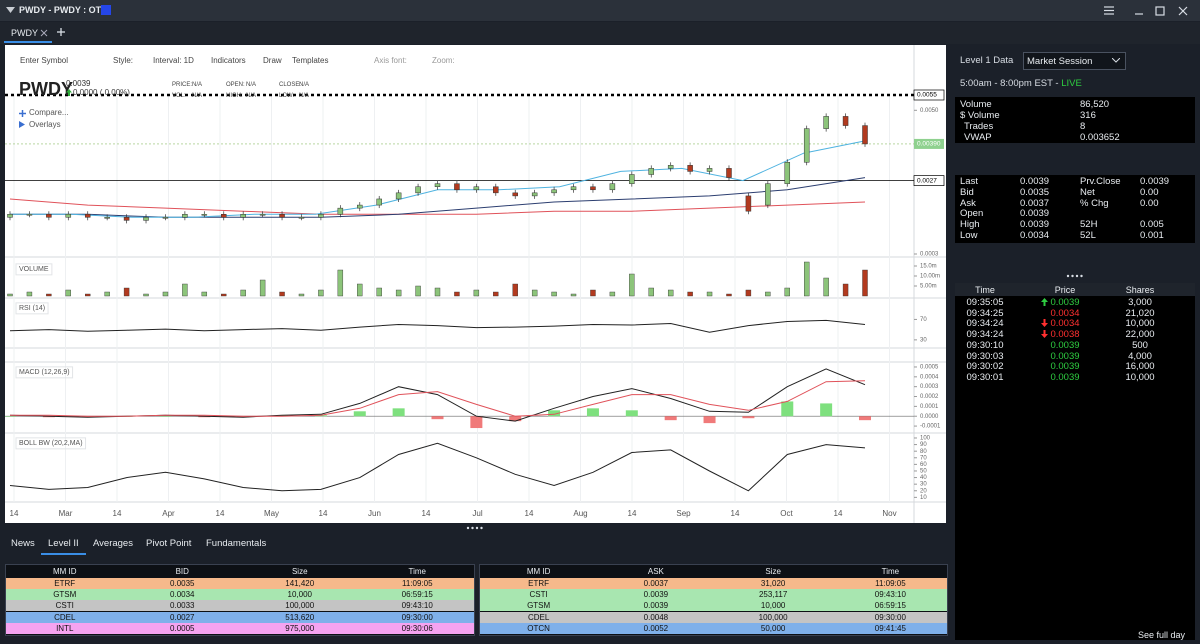  Describe the element at coordinates (45, 124) in the screenshot. I see `overlays: Overlays` at that location.